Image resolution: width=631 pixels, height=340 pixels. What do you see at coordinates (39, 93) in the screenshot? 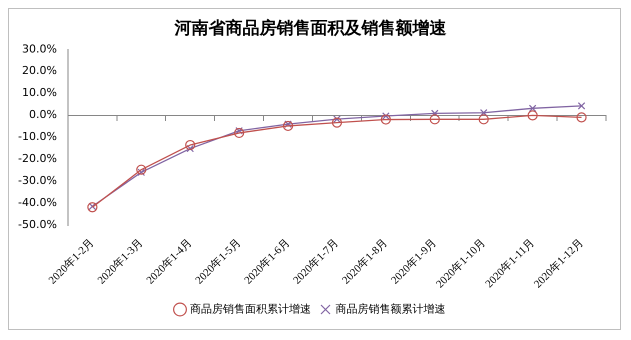
I see `y-tick-label: 10.0%` at bounding box center [39, 93].